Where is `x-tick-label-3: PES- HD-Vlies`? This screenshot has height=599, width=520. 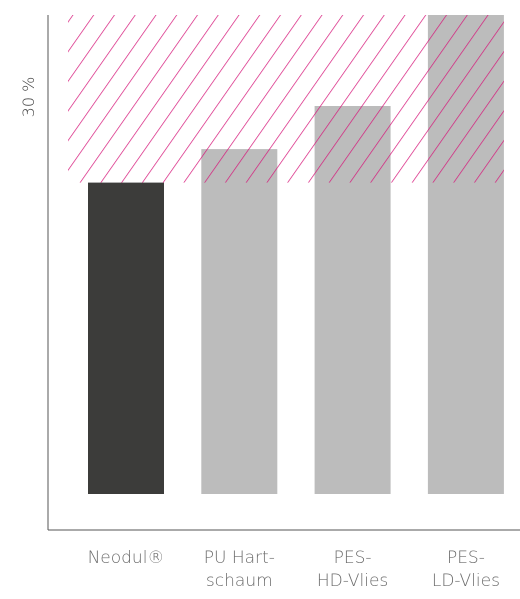 x-tick-label-3: PES- HD-Vlies is located at coordinates (352, 569).